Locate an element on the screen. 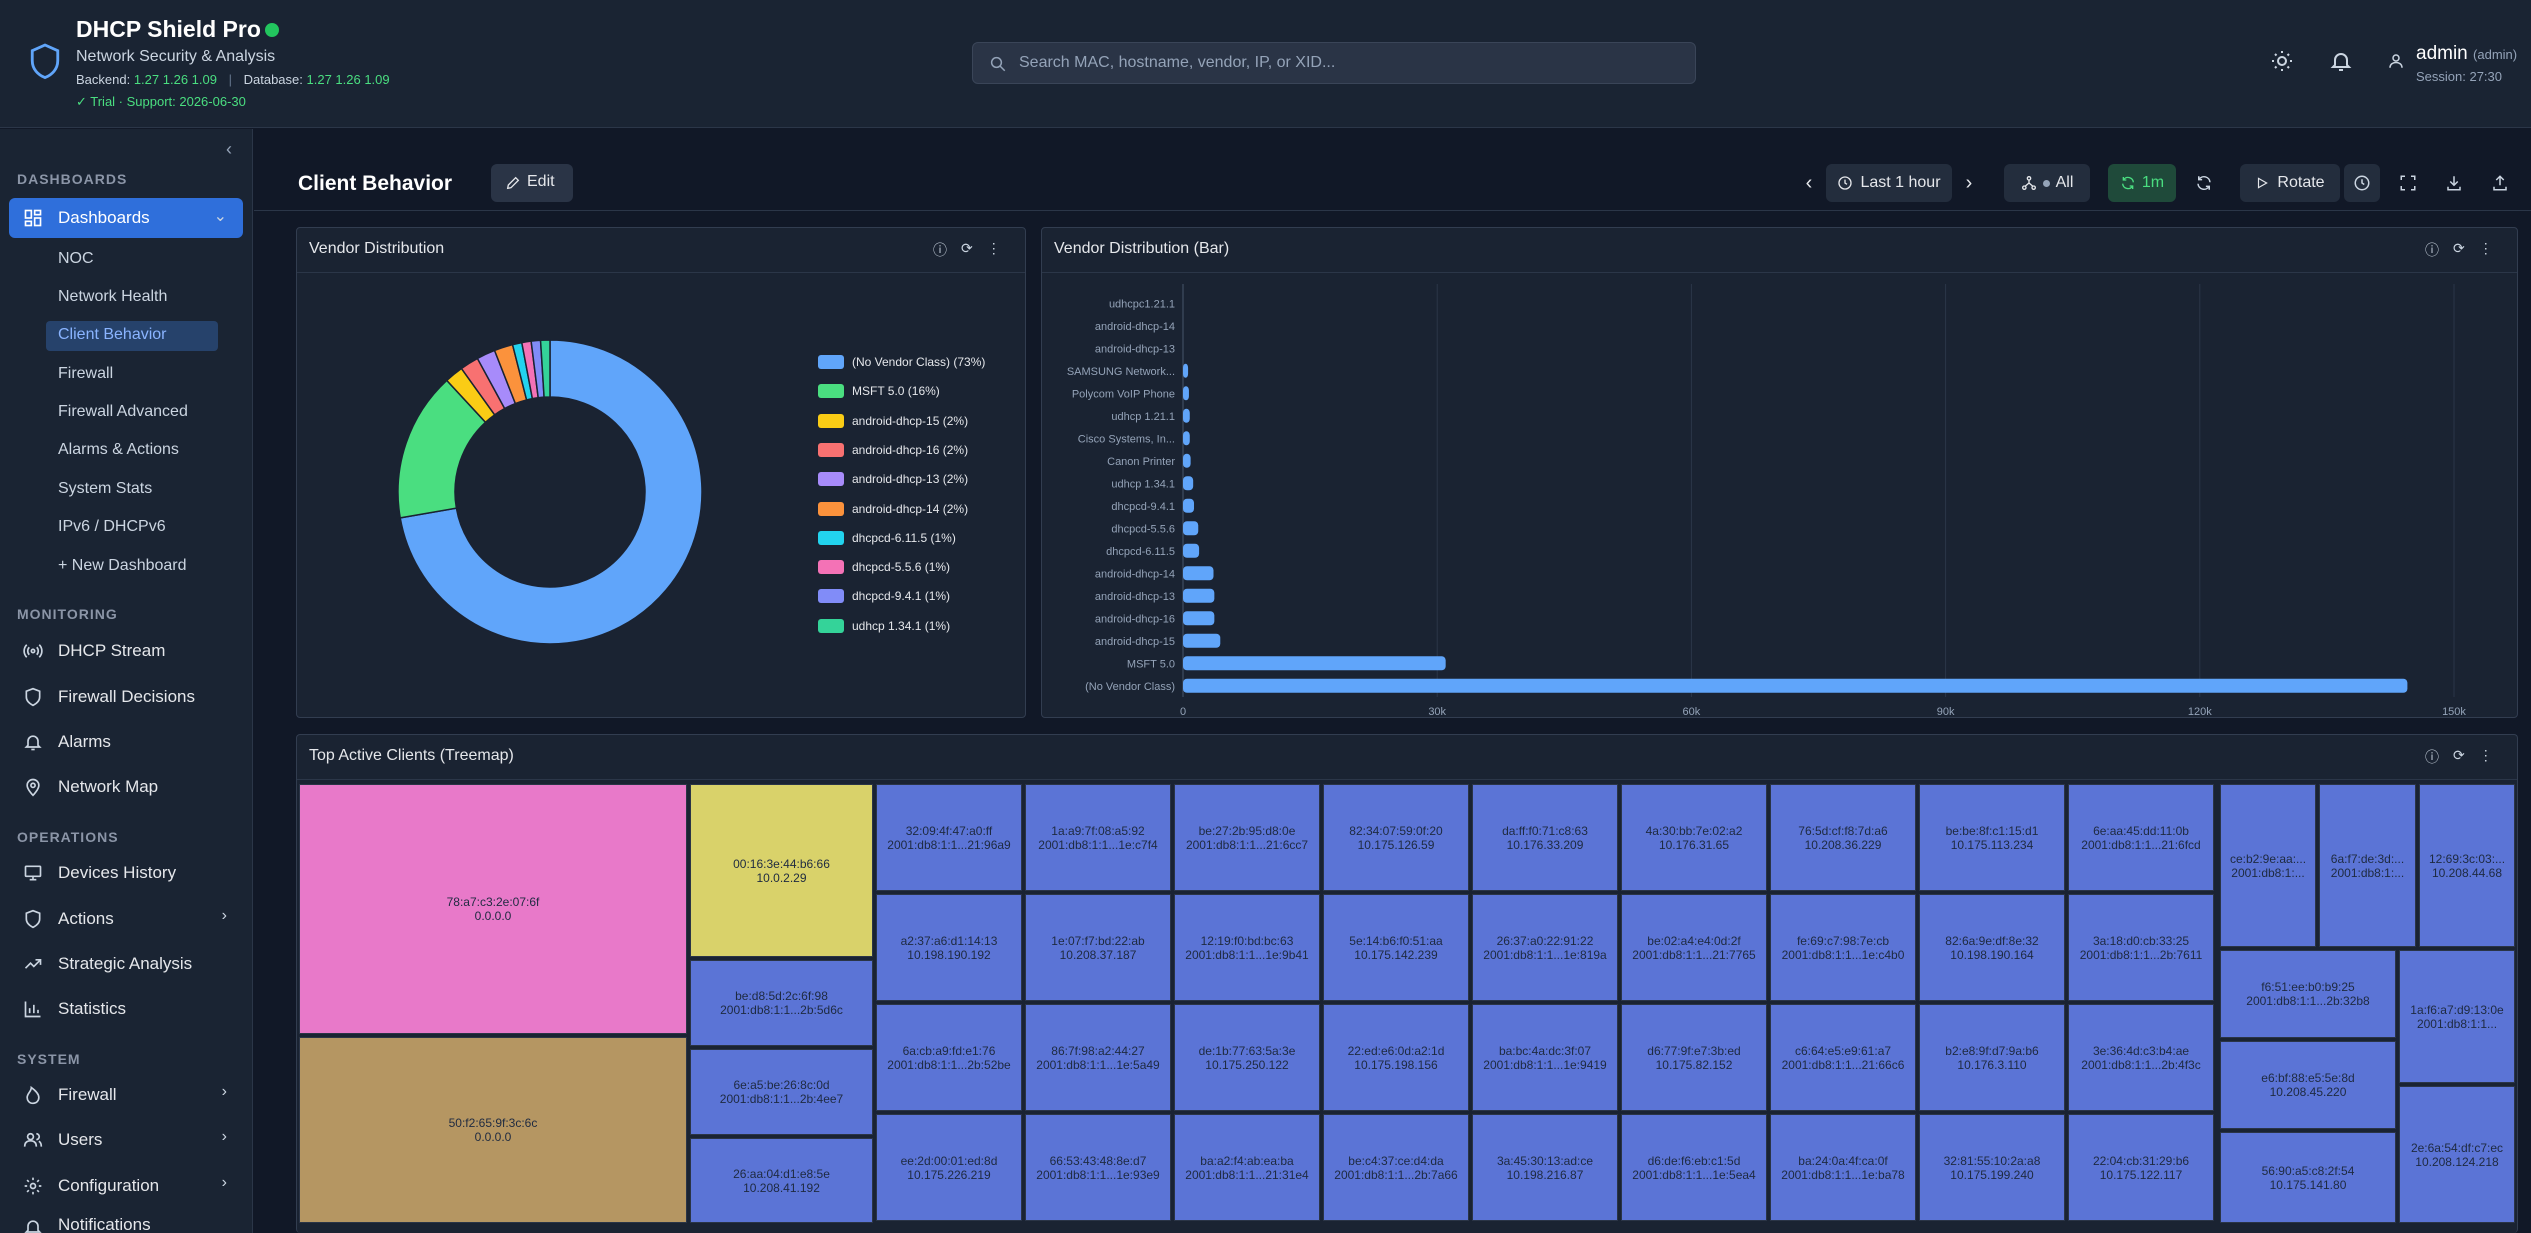 Image resolution: width=2531 pixels, height=1233 pixels. treemap-cell: ba:a2:f4:ab:ea:ba 2001:db8:1:1...21:31e4 is located at coordinates (1247, 1167).